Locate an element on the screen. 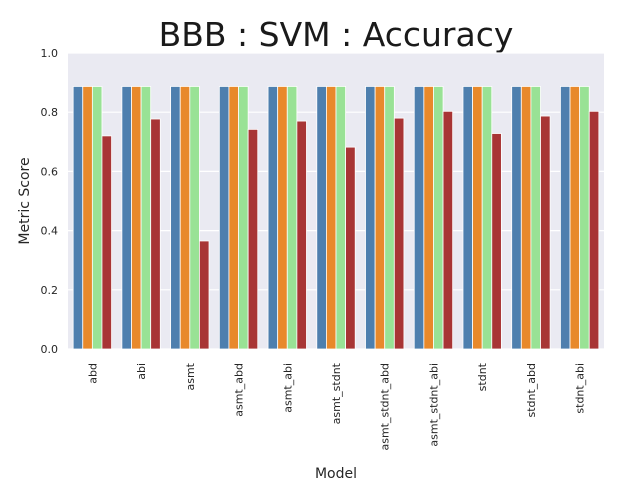  x-tick-label: abi is located at coordinates (141, 371).